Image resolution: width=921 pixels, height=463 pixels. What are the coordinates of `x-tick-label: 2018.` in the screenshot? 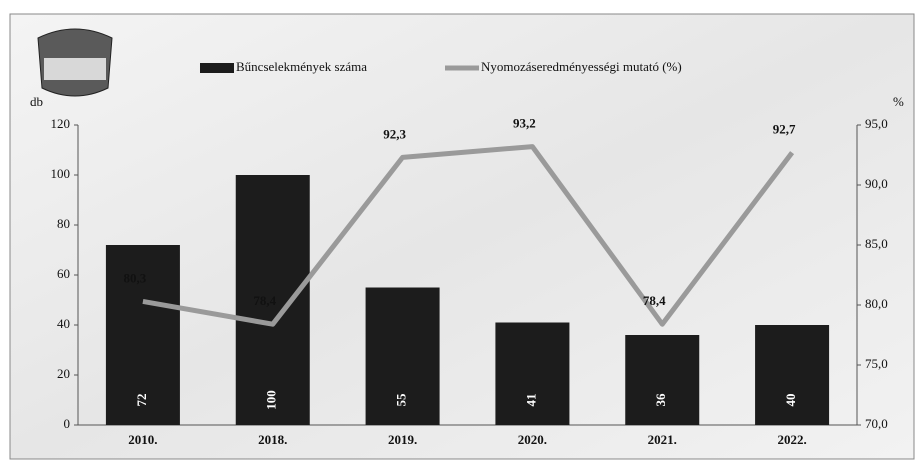 It's located at (272, 439).